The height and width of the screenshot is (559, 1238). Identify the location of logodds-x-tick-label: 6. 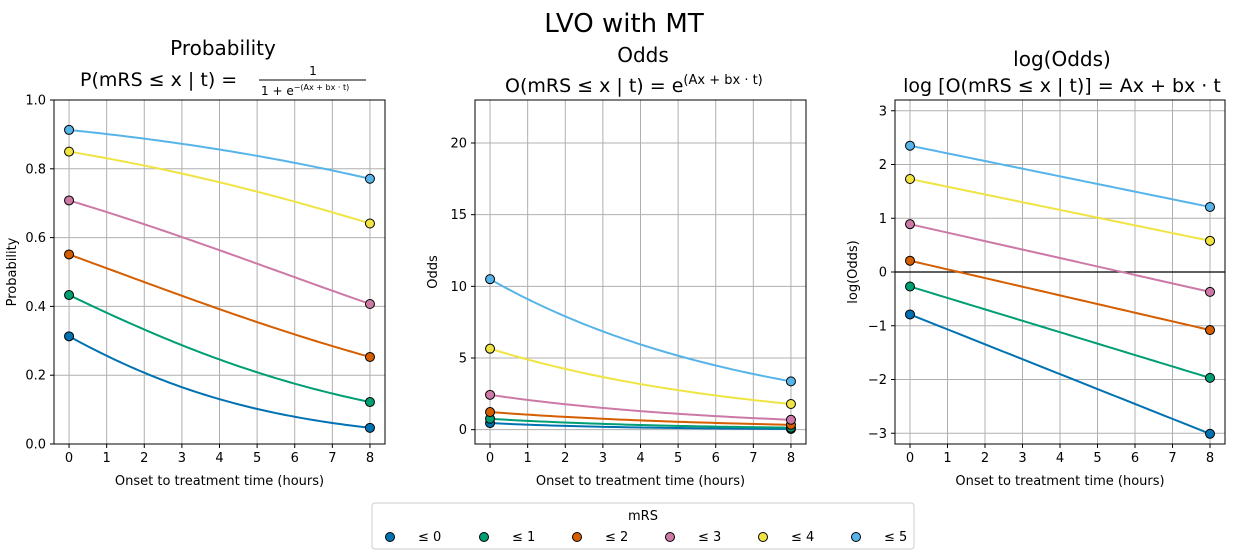
(1135, 458).